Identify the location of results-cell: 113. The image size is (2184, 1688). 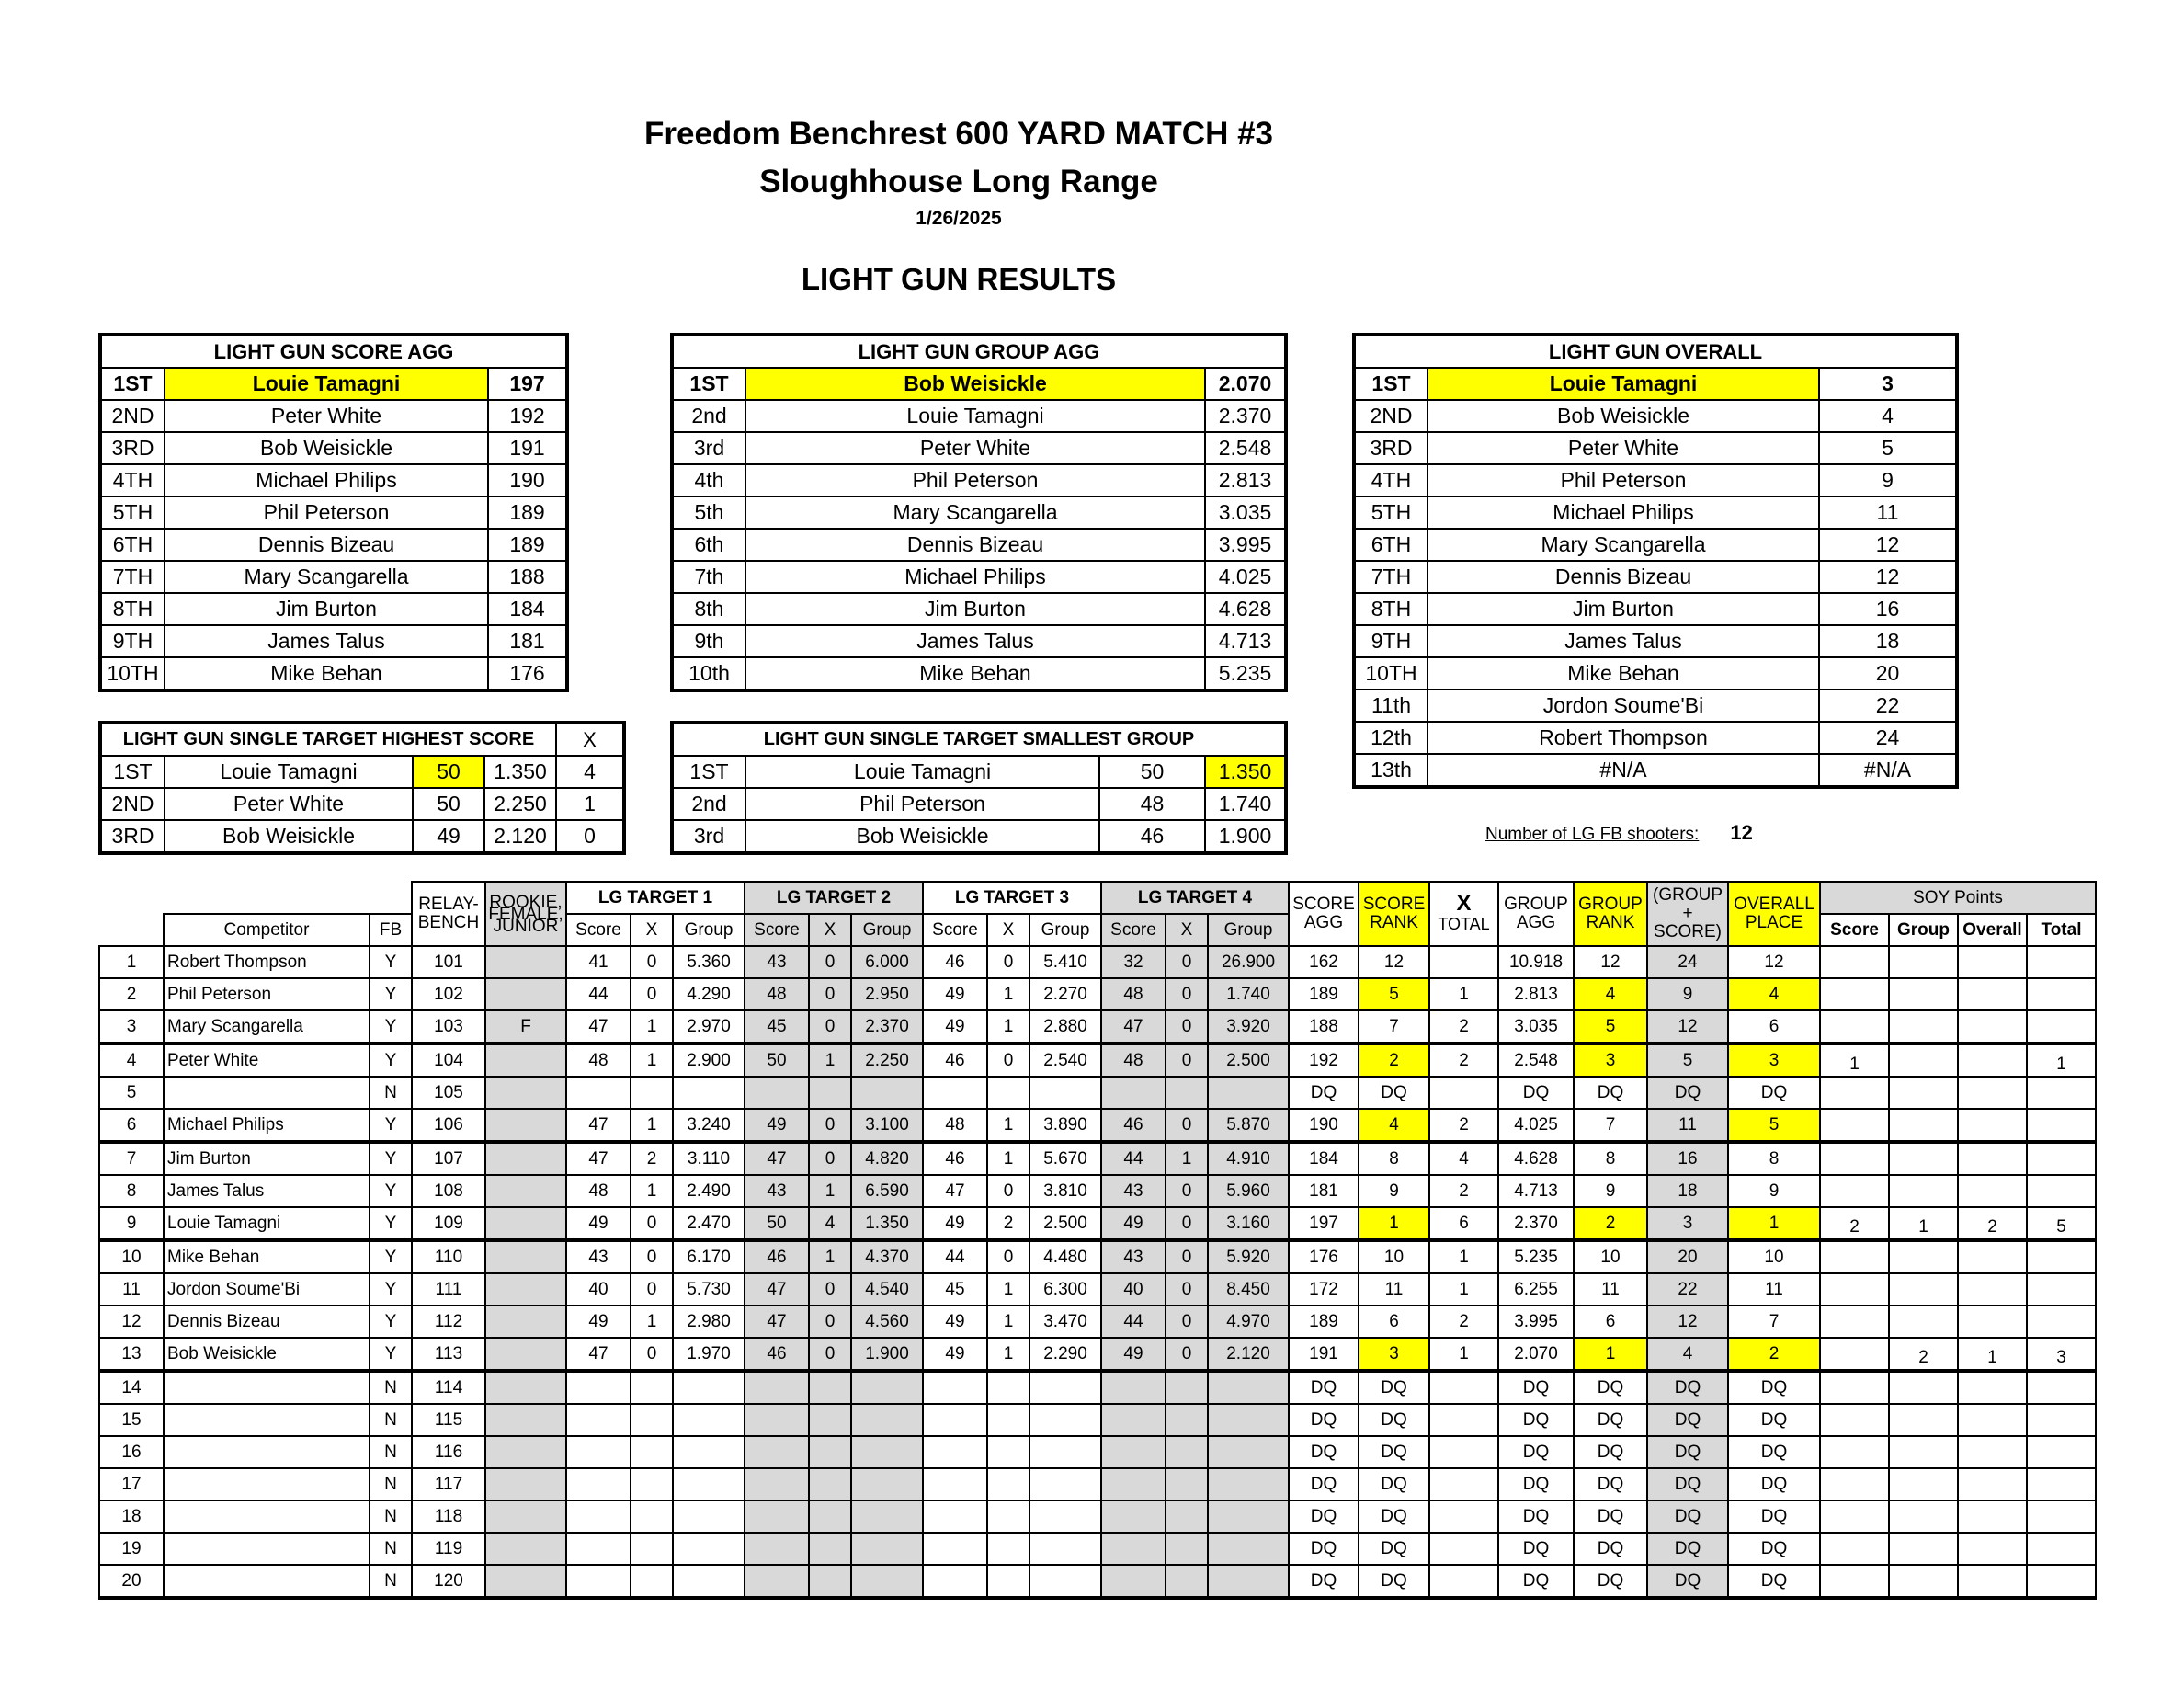
(448, 1355).